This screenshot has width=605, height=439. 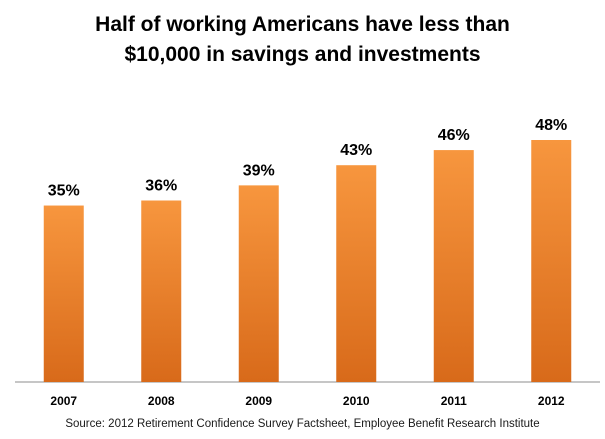 I want to click on data-label-2008: 36%, so click(x=161, y=186).